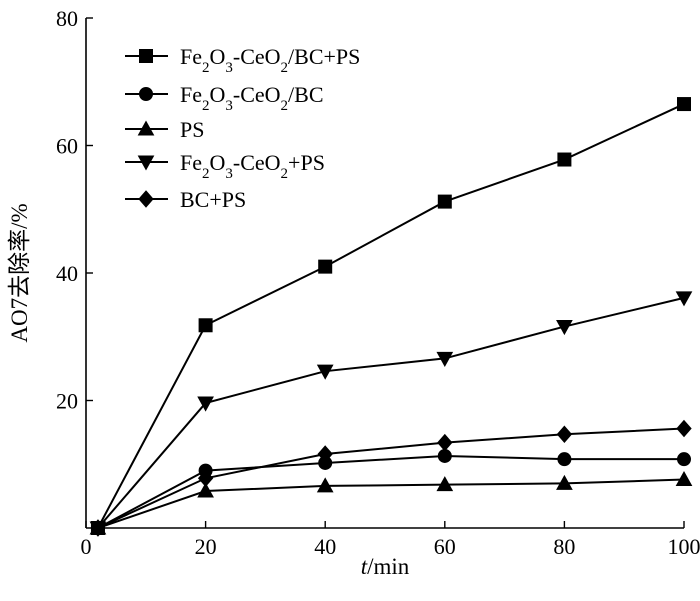  Describe the element at coordinates (86, 546) in the screenshot. I see `x-tick-label: 0` at that location.